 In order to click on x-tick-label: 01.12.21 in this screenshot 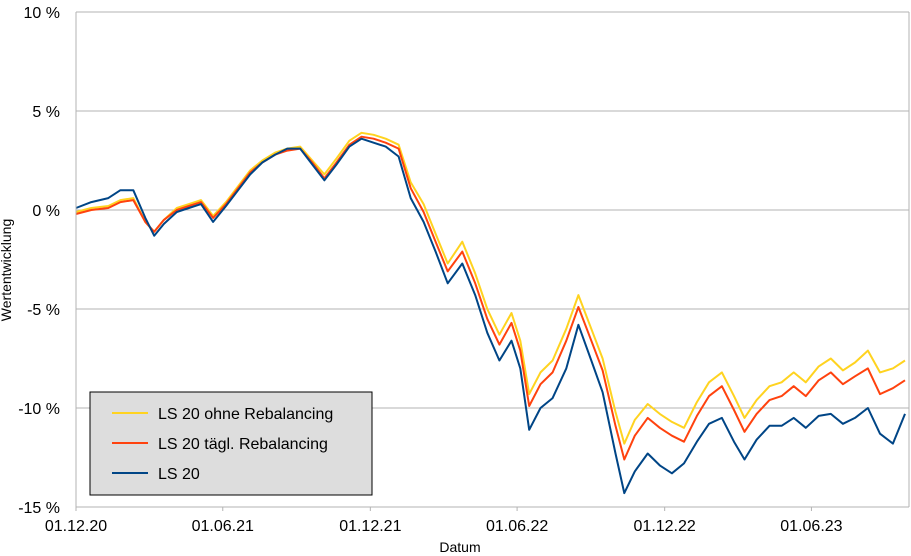, I will do `click(370, 526)`.